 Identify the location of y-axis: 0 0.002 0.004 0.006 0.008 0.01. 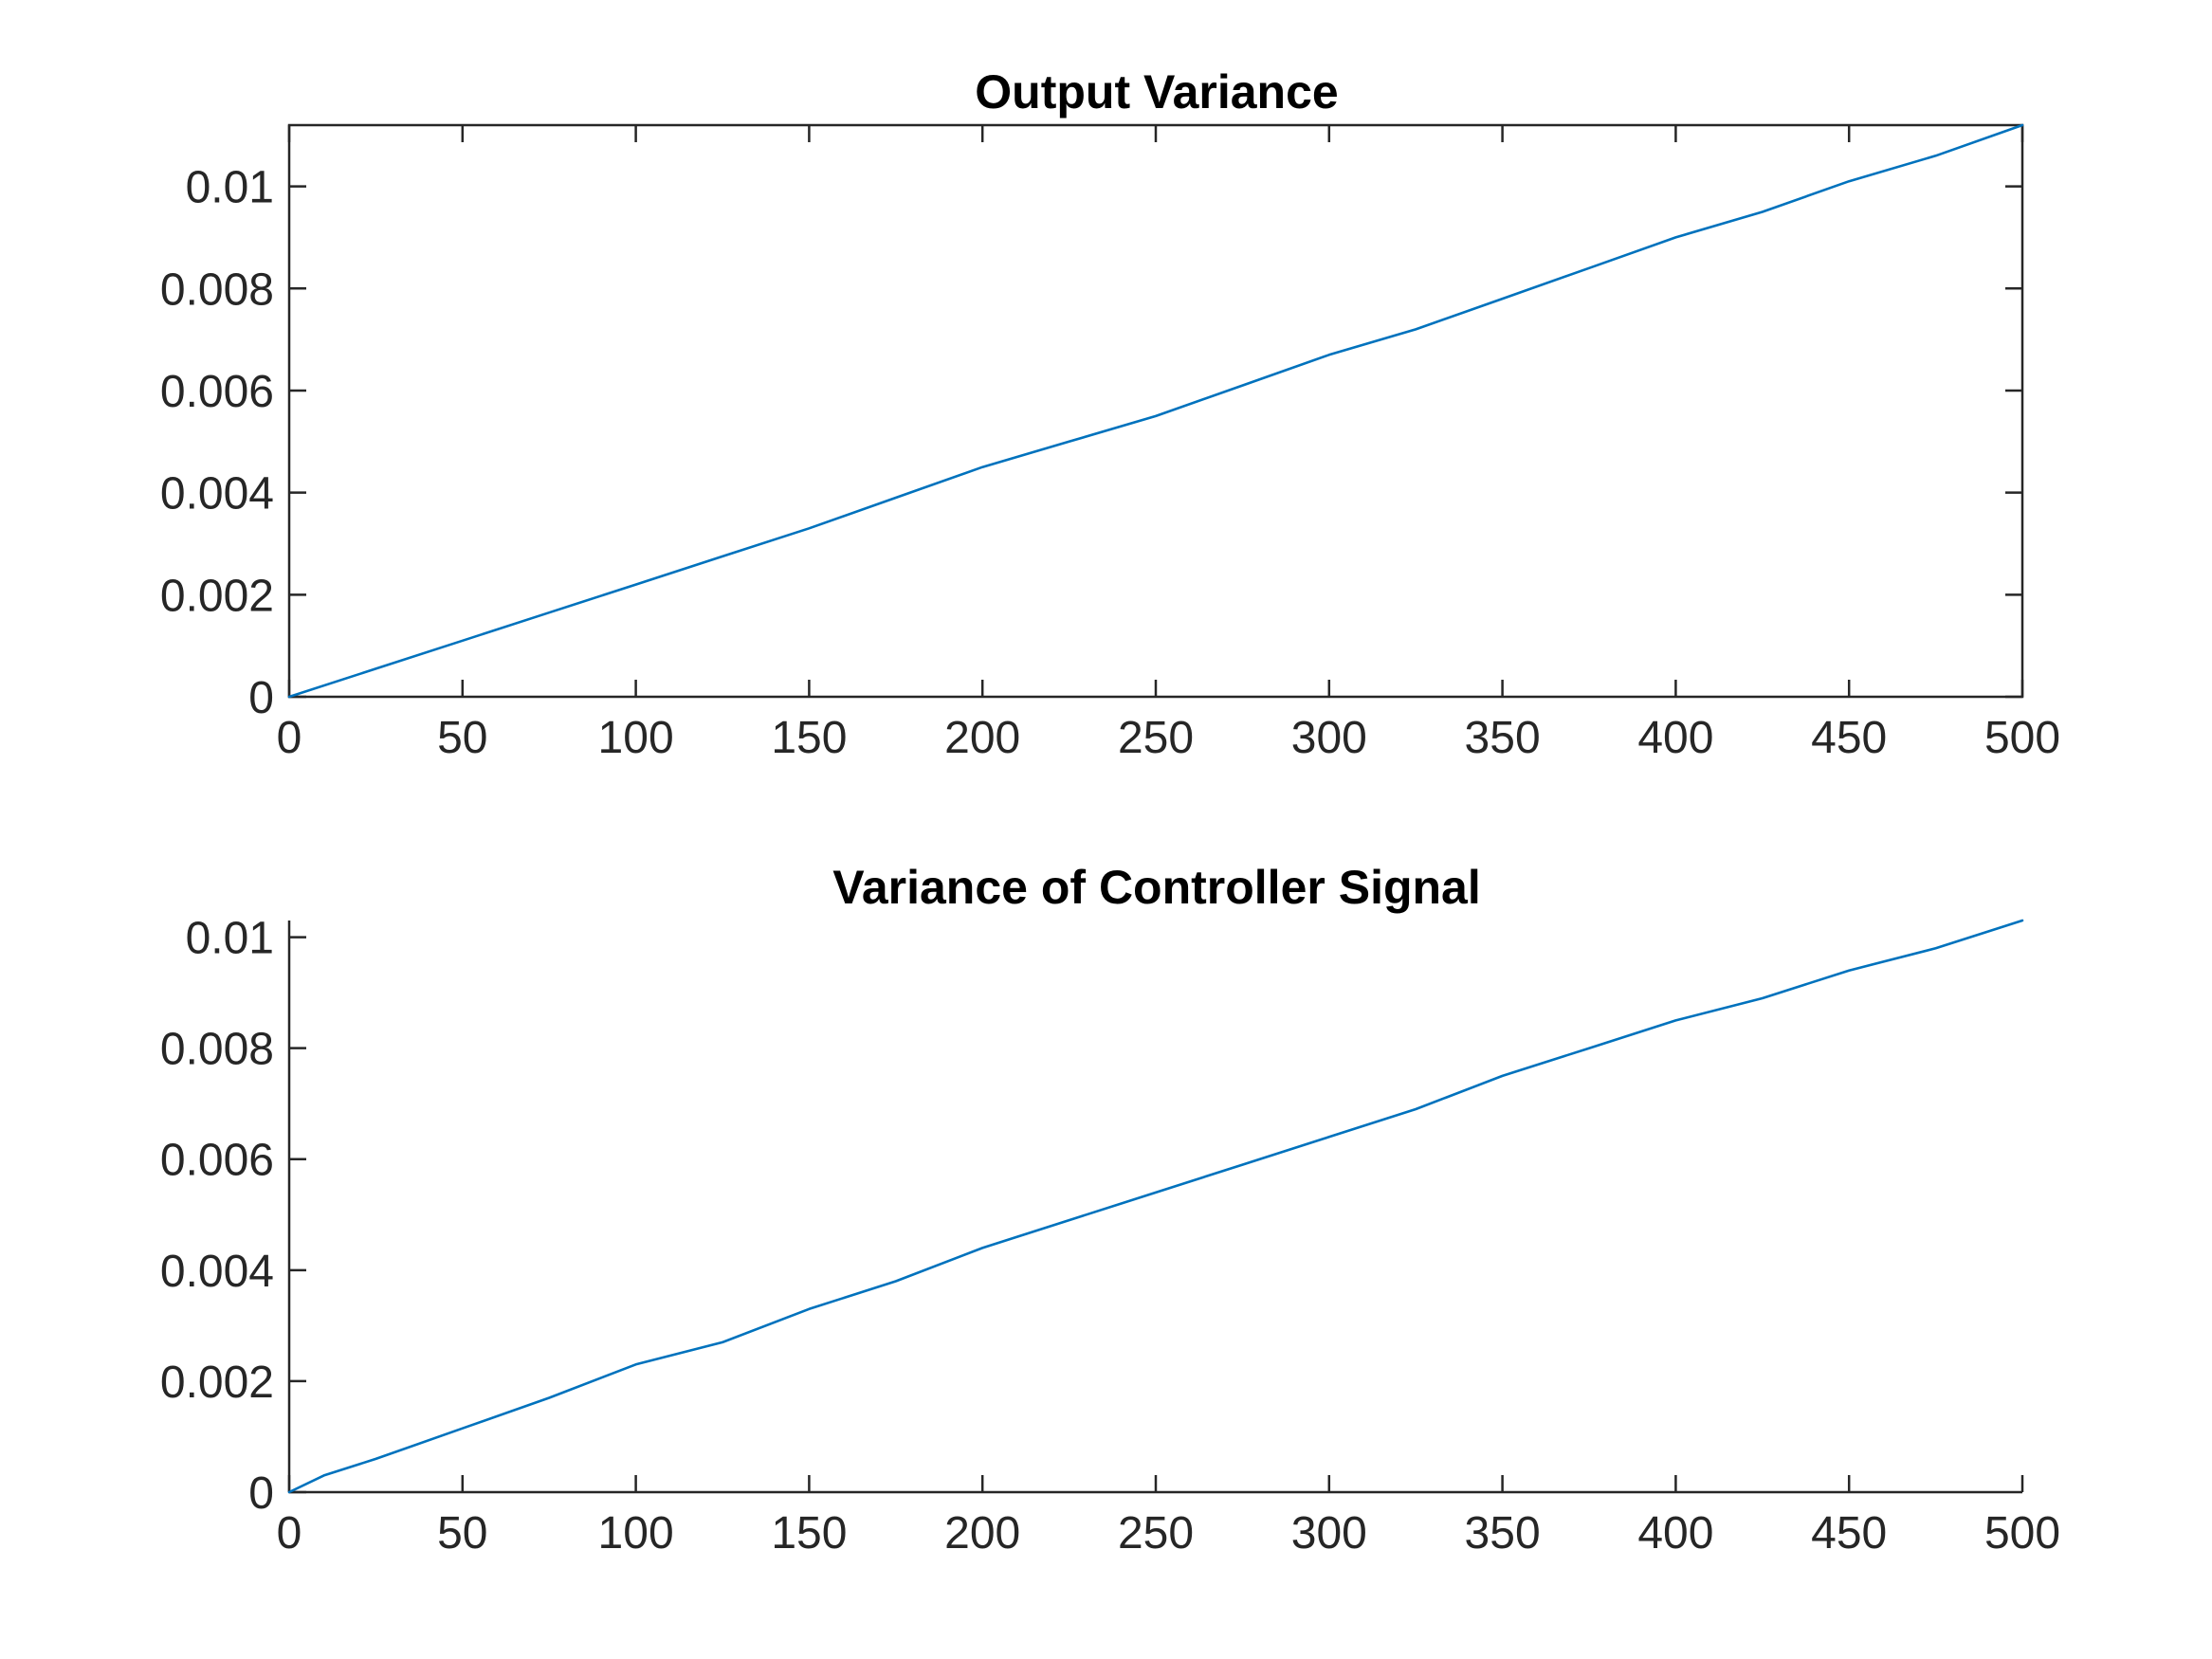
(233, 1216).